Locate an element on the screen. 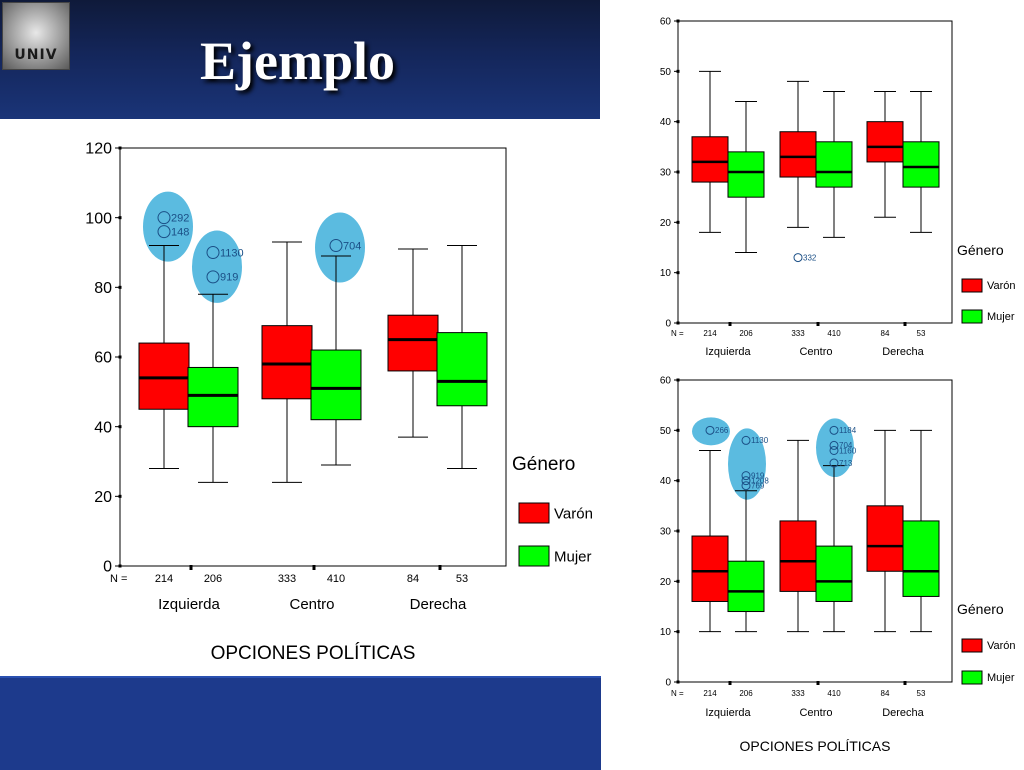  y-tick-label: 120 is located at coordinates (98, 149).